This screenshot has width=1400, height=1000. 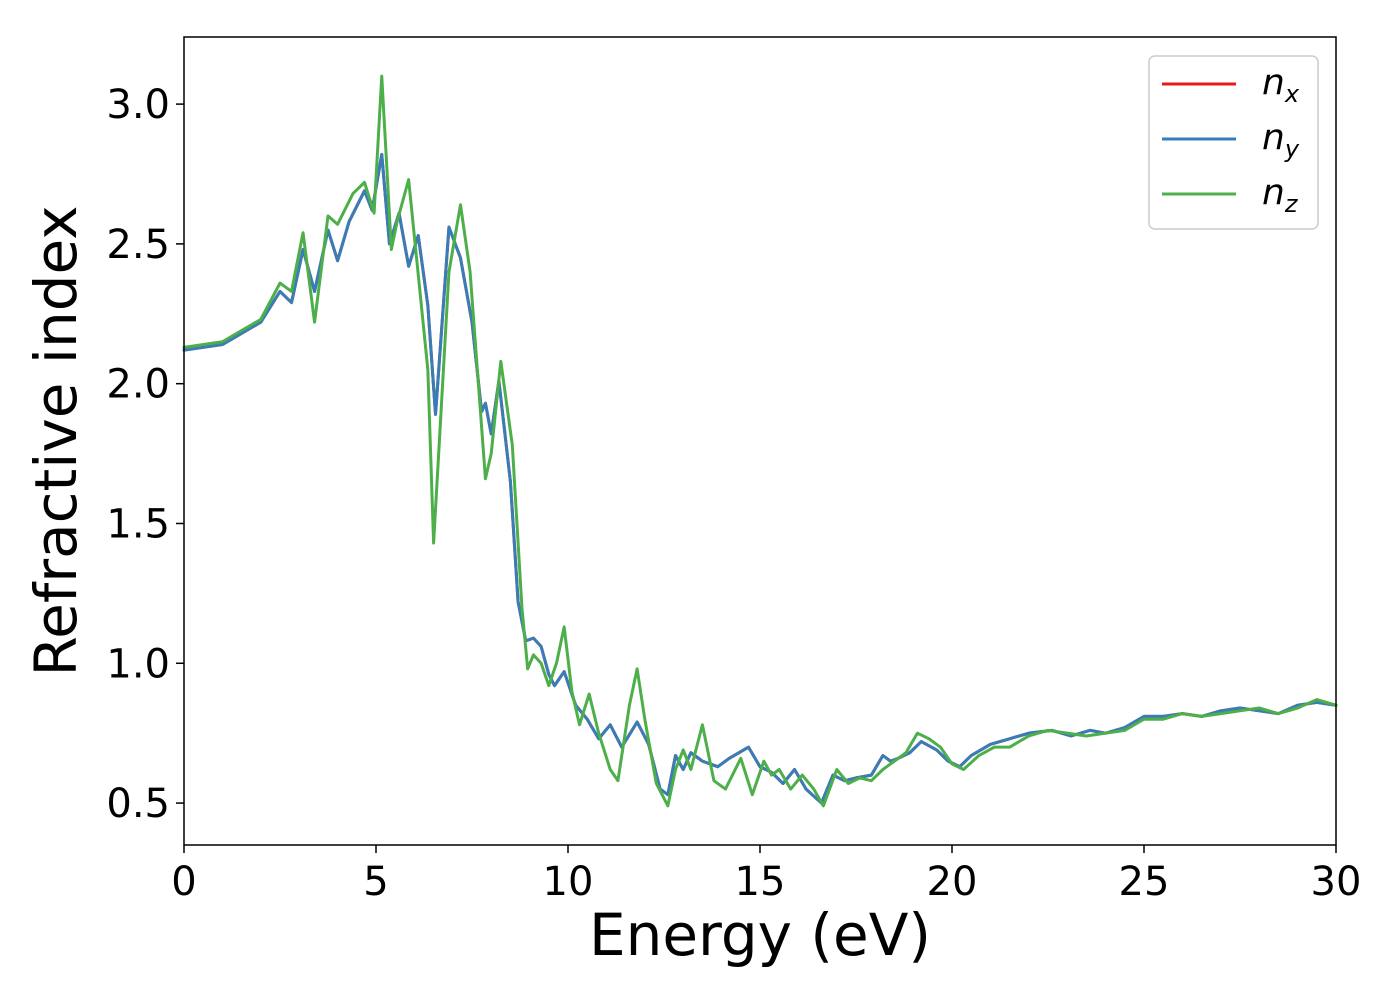 I want to click on x-tick-label: 30, so click(x=1336, y=882).